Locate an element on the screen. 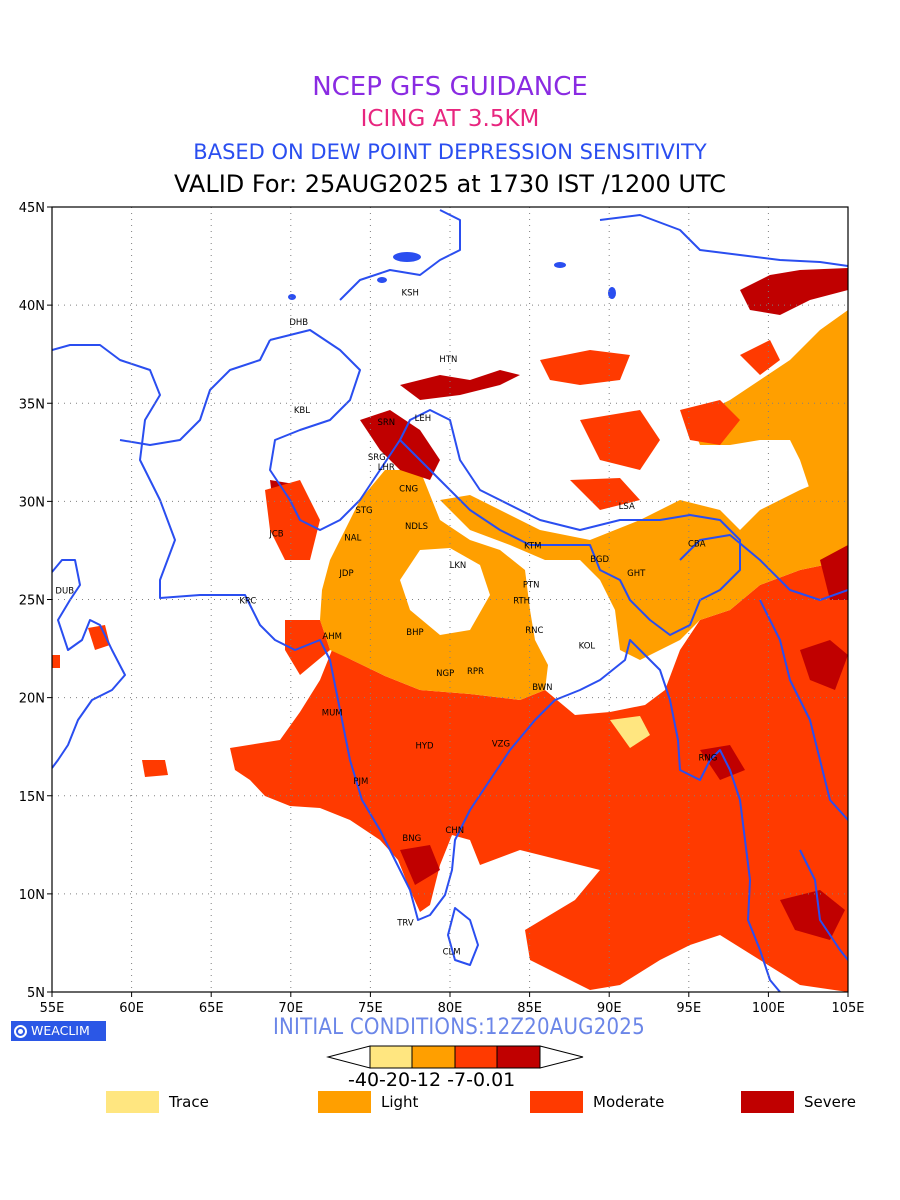  lat-label: 30N is located at coordinates (32, 502).